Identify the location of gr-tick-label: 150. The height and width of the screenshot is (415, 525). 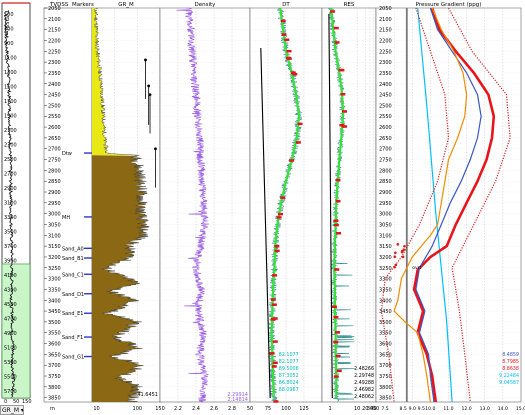
(160, 409).